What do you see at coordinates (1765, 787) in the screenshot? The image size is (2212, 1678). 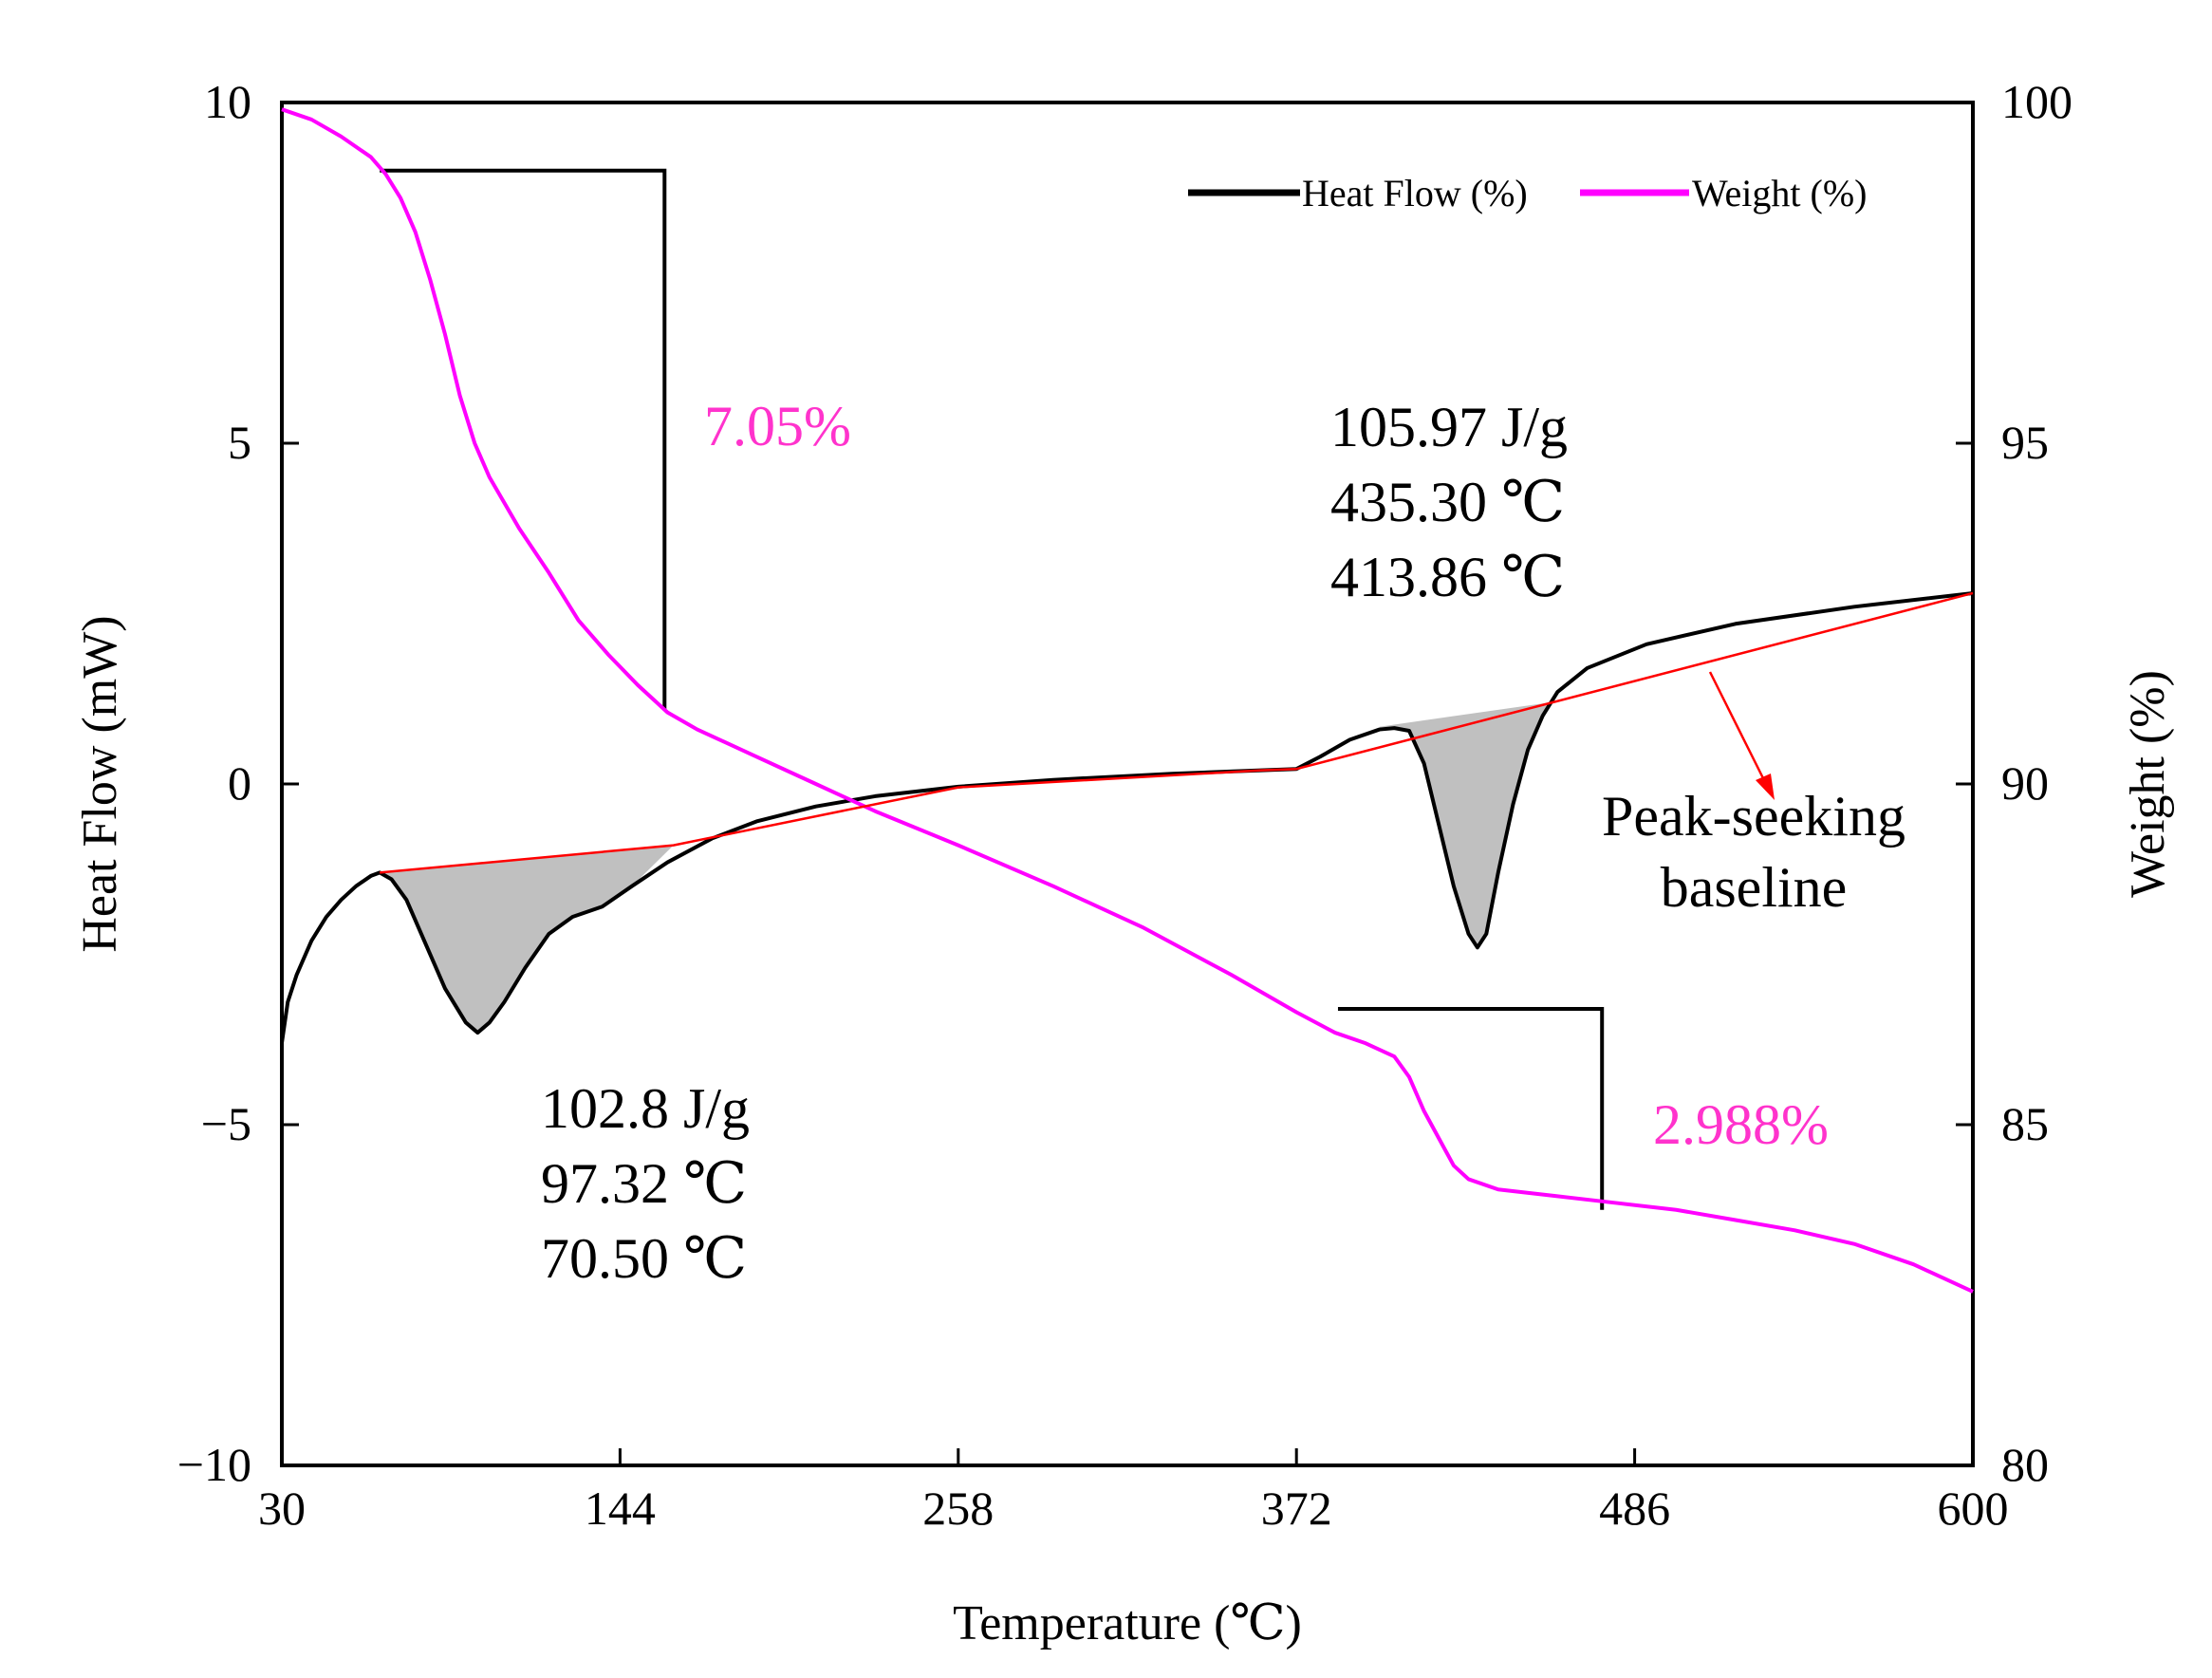 I see `baseline-arrow-head` at bounding box center [1765, 787].